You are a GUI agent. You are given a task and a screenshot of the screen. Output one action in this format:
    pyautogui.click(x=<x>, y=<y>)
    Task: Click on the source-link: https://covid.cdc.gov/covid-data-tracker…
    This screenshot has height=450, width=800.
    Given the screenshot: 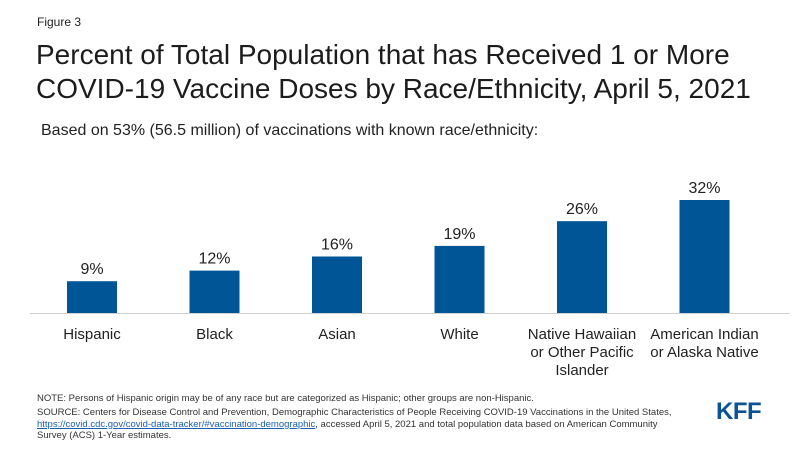 What is the action you would take?
    pyautogui.click(x=176, y=424)
    